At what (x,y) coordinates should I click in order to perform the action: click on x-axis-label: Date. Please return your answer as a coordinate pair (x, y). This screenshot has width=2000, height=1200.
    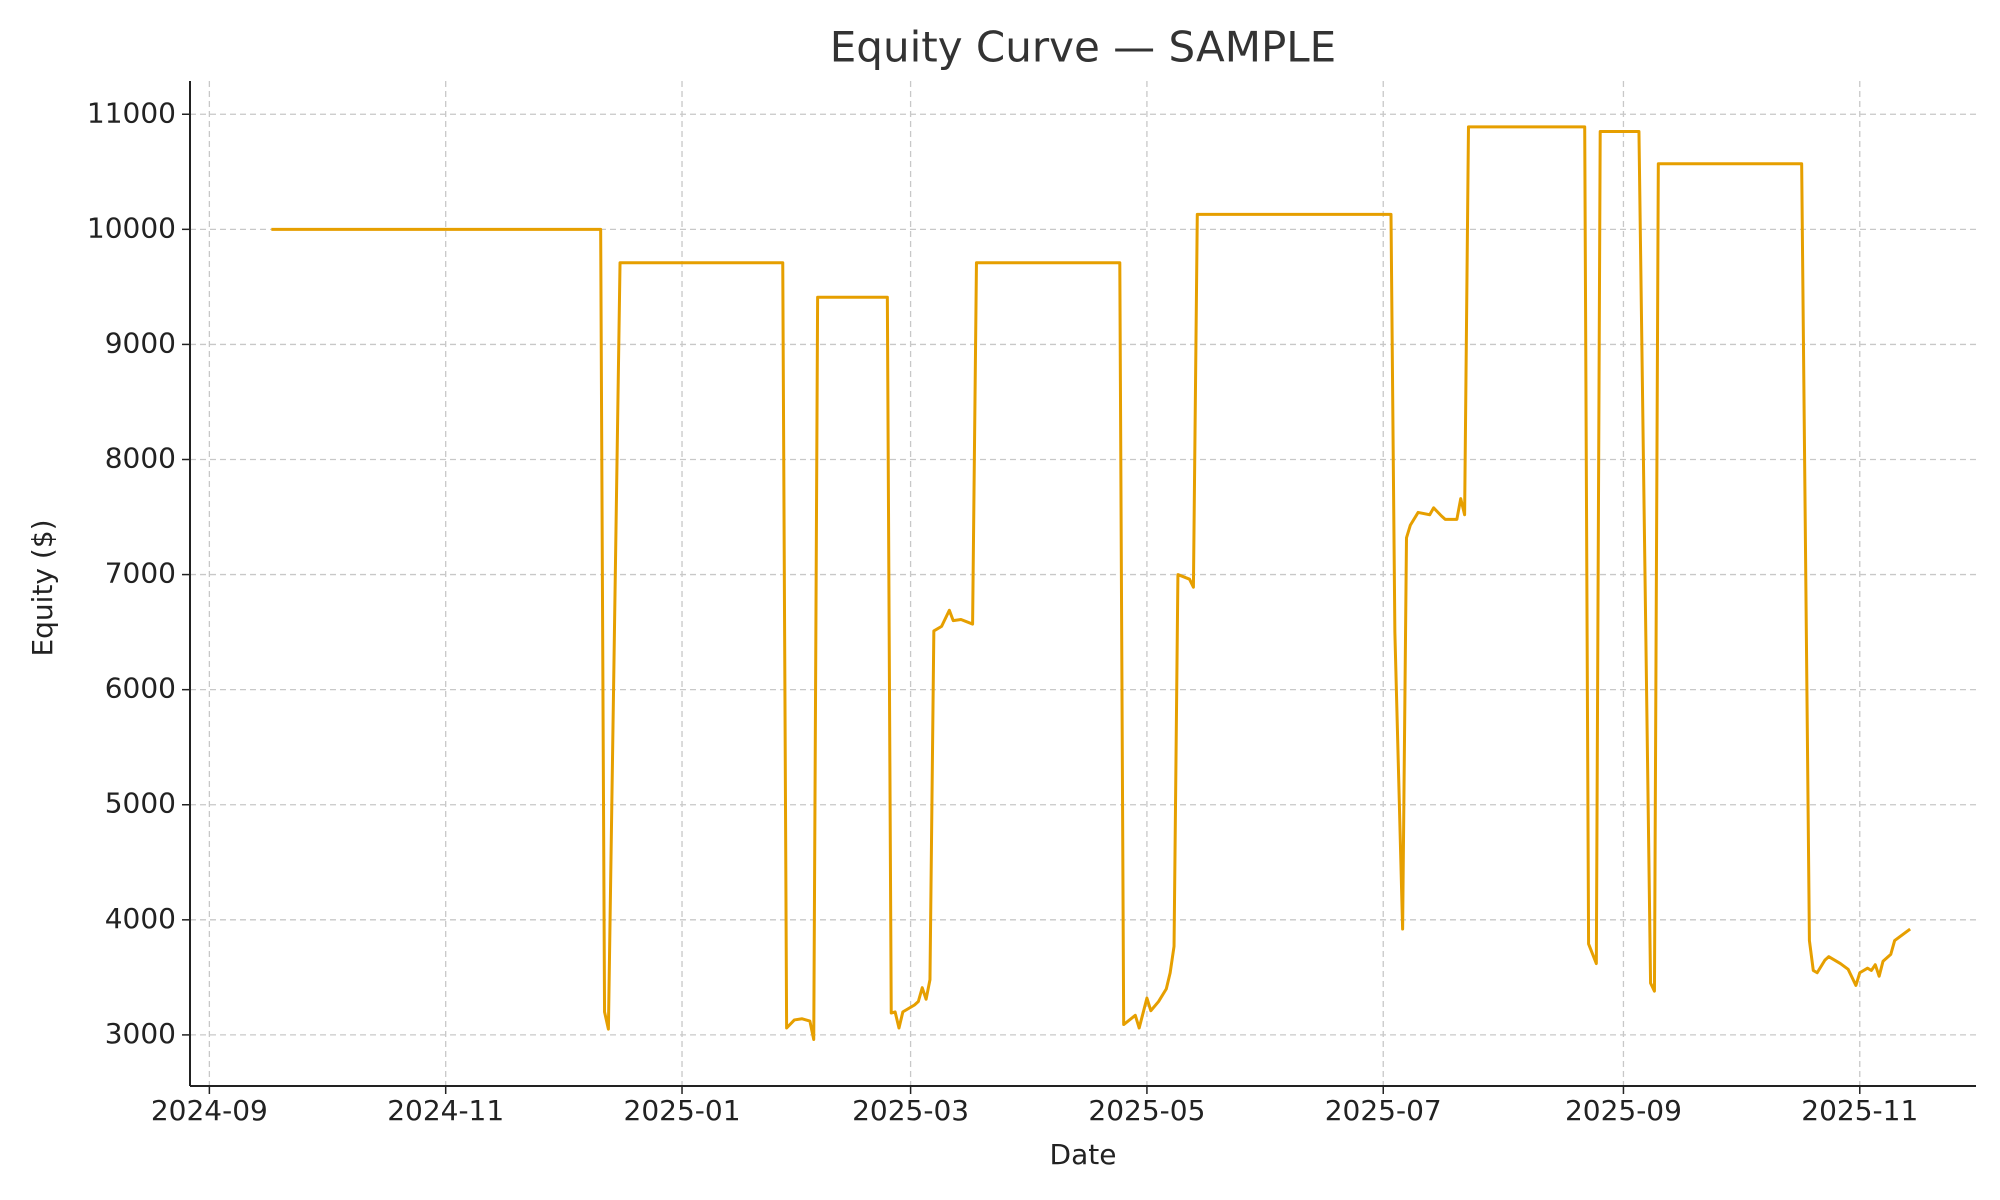
    Looking at the image, I should click on (1083, 1154).